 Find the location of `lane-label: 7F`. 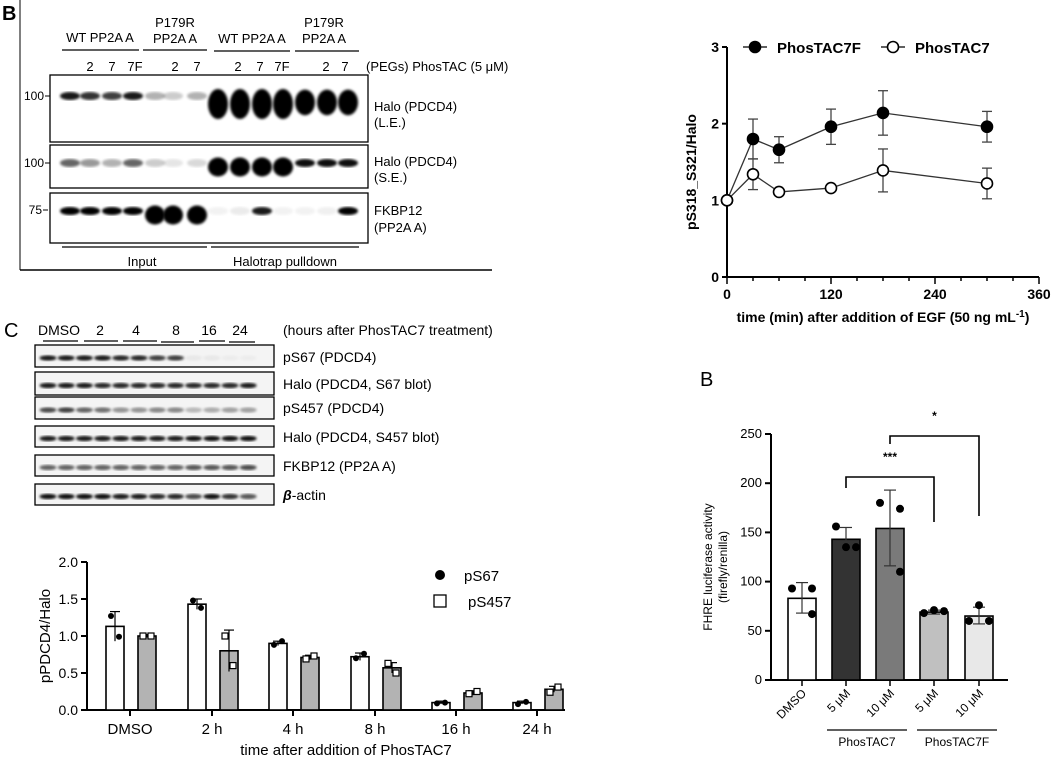

lane-label: 7F is located at coordinates (281, 66).